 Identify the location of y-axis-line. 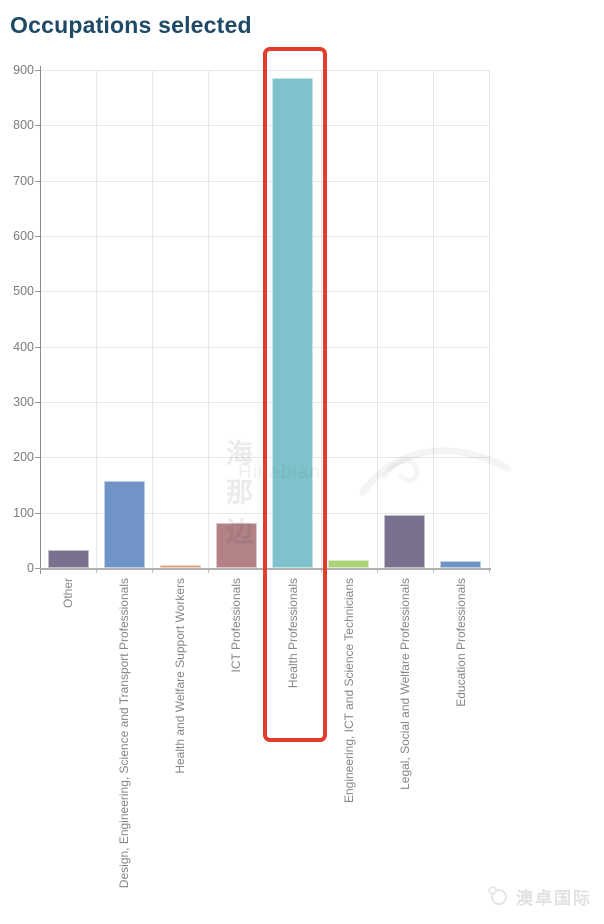
(40, 320).